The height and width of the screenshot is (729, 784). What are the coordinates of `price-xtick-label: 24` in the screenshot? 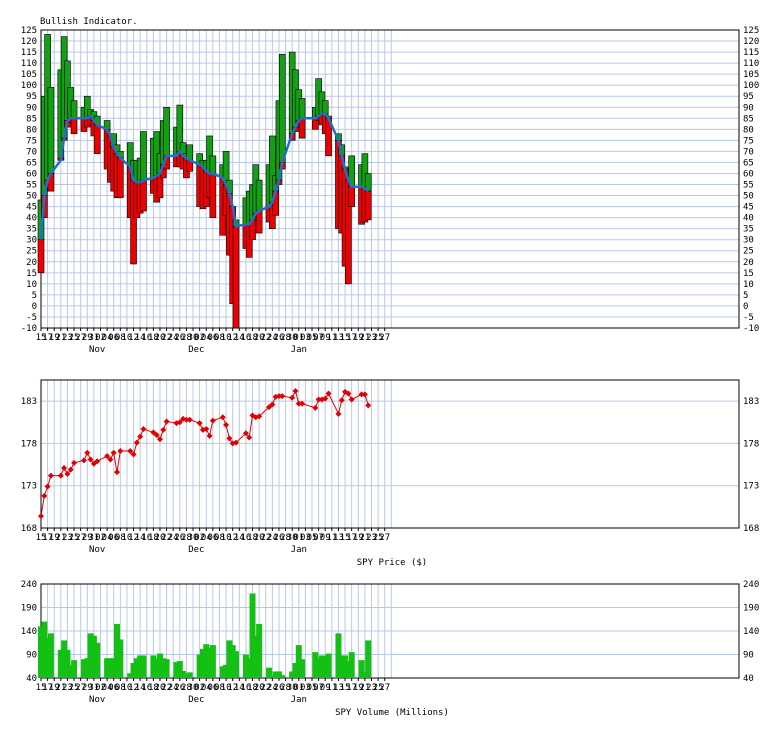 It's located at (173, 538).